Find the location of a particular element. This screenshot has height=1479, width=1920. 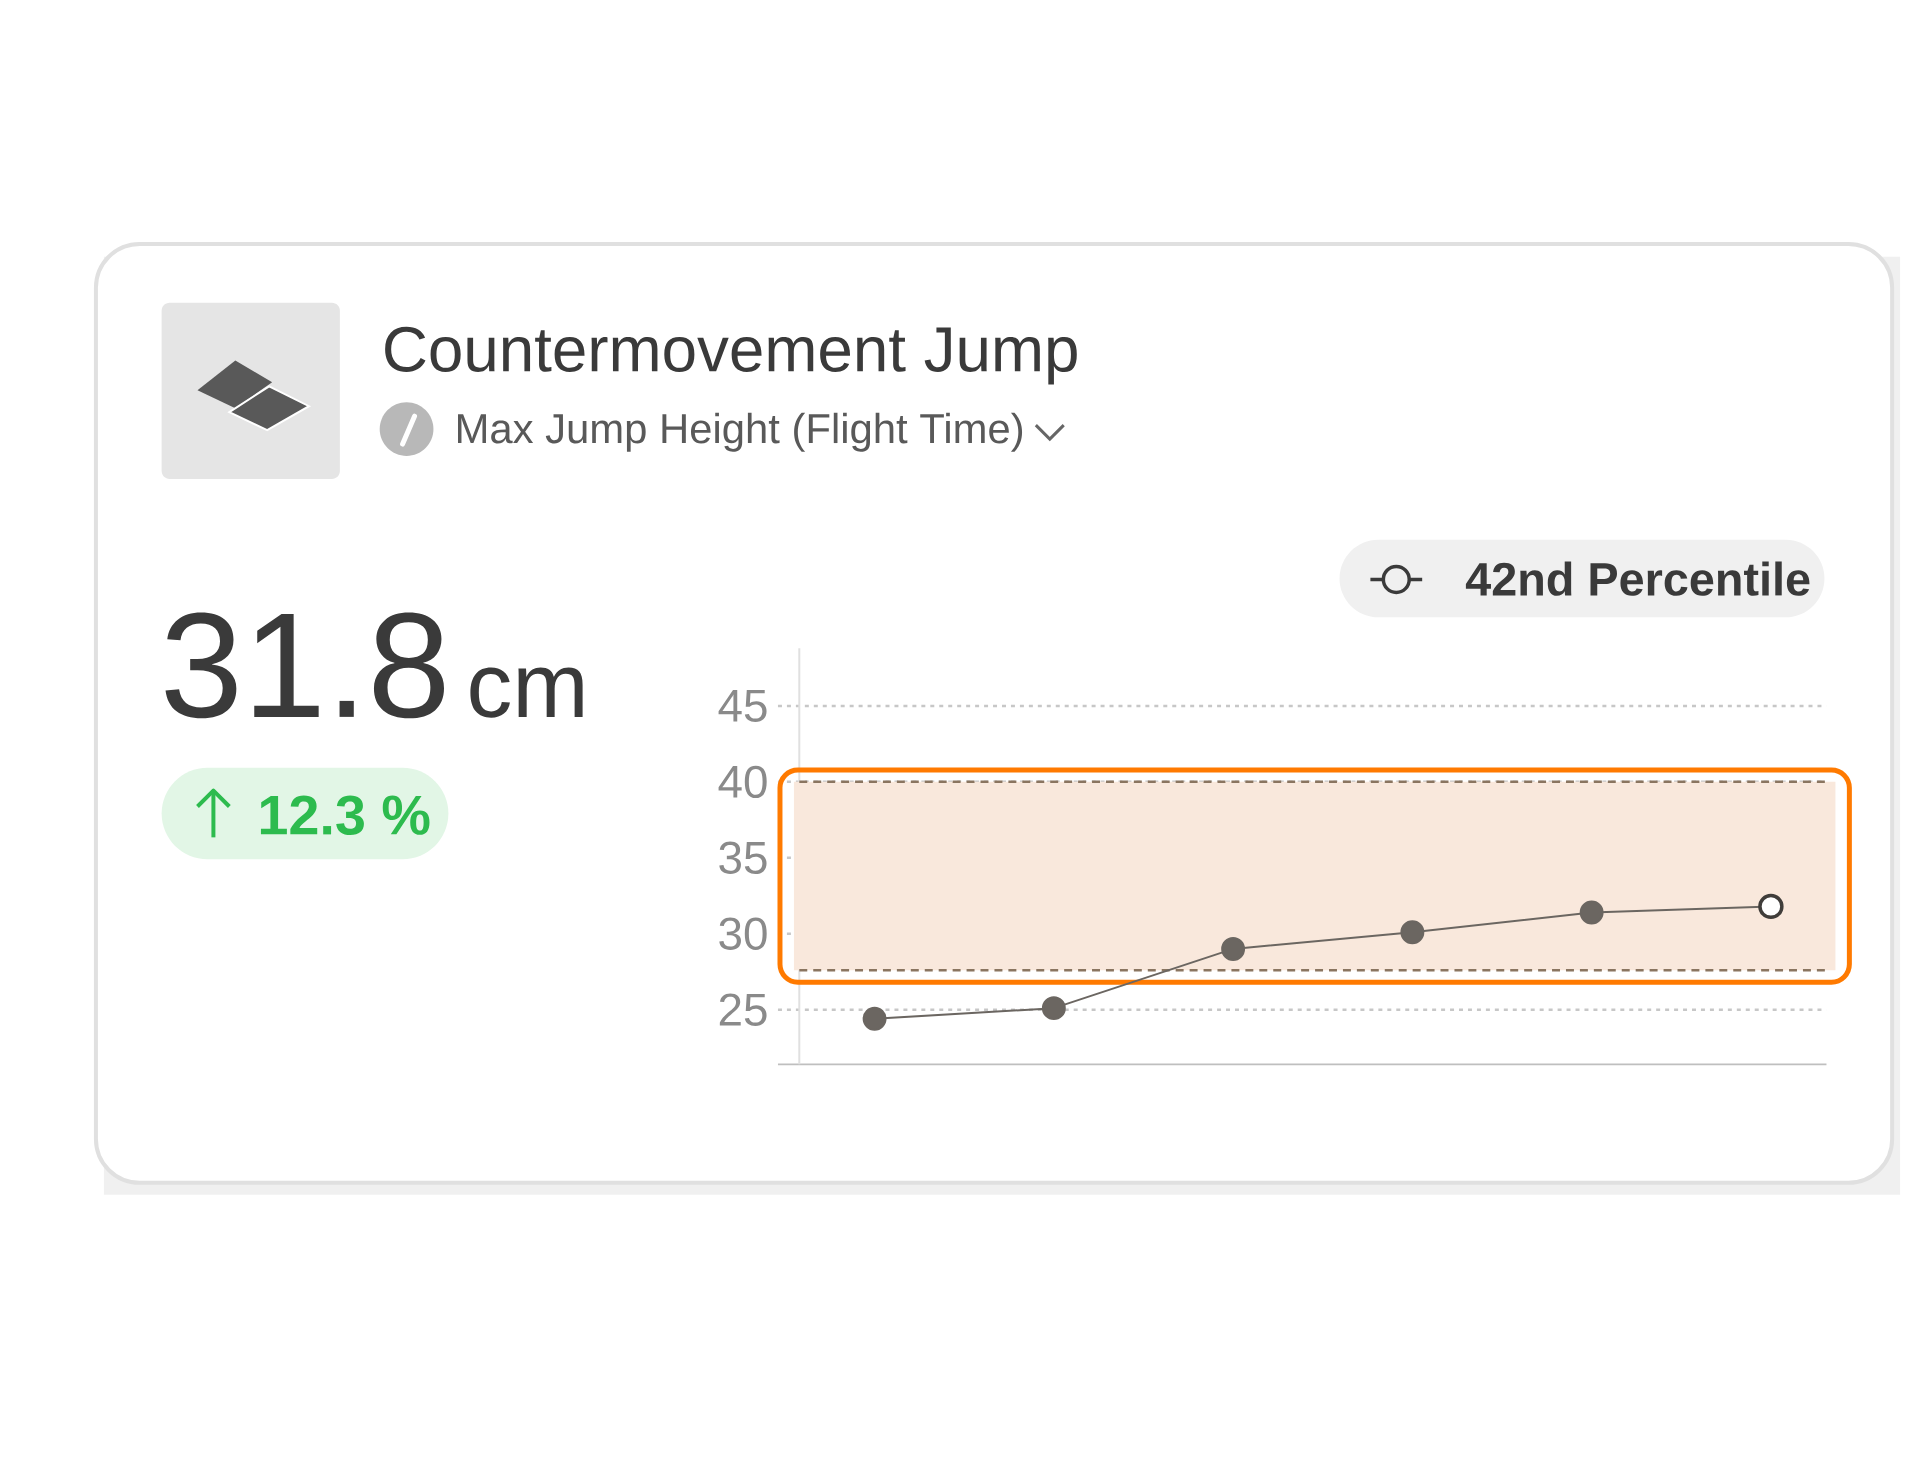

text: 42nd Percentile is located at coordinates (1637, 579).